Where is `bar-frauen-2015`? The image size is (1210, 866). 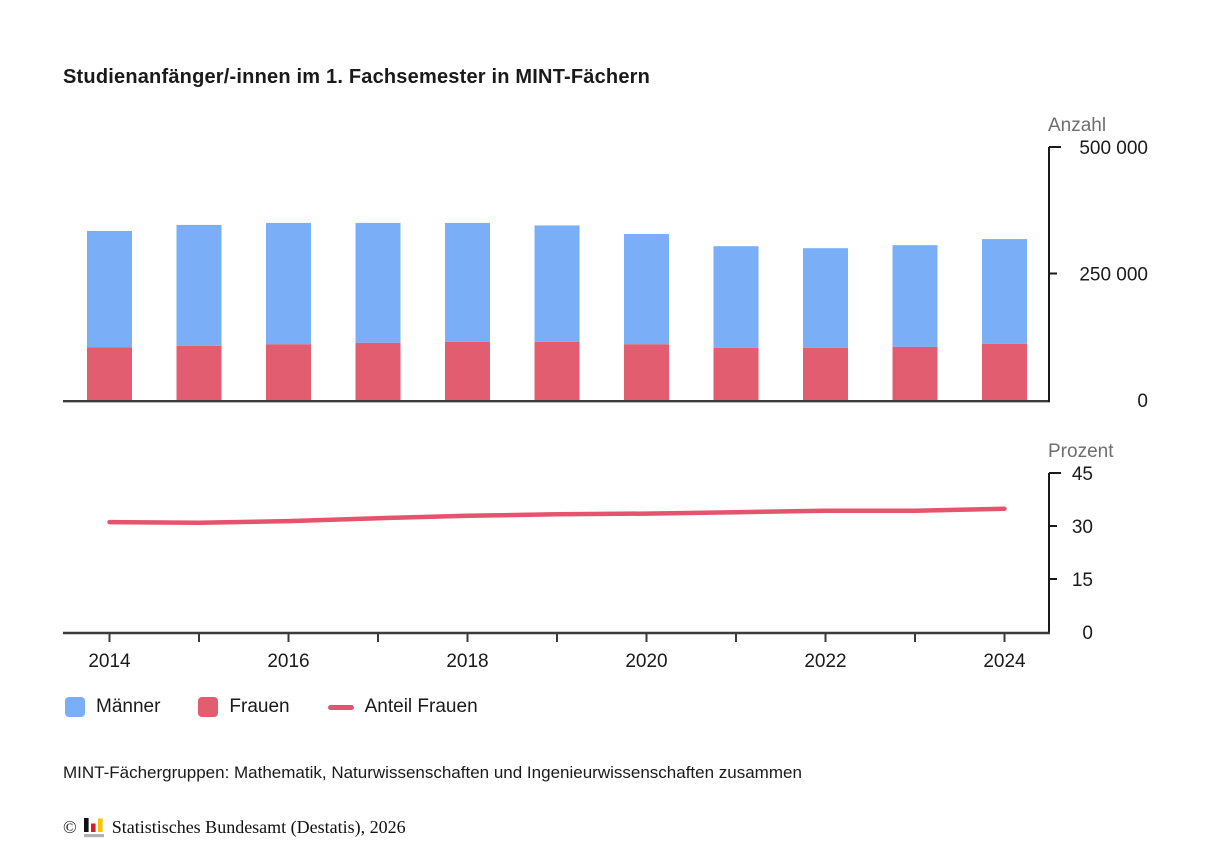
bar-frauen-2015 is located at coordinates (199, 372).